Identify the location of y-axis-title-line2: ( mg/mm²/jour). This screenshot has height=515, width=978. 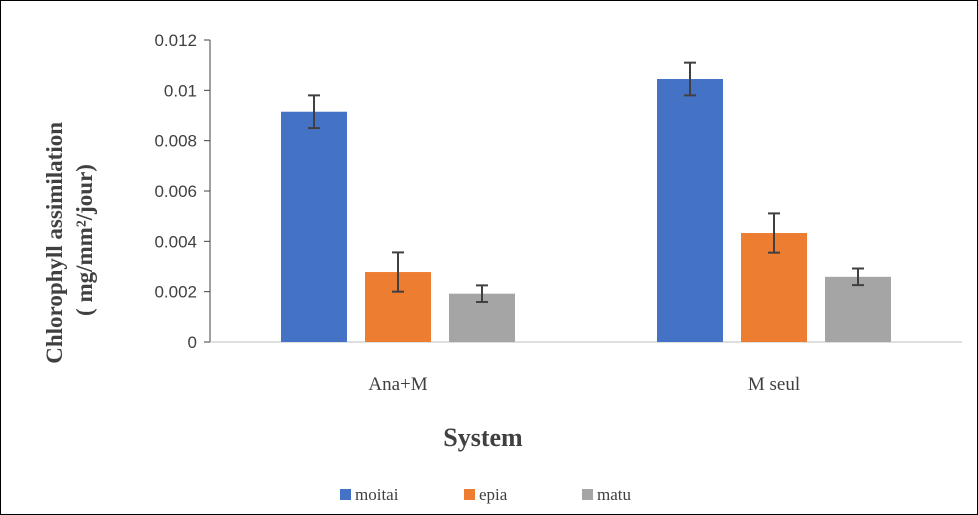
(84, 240).